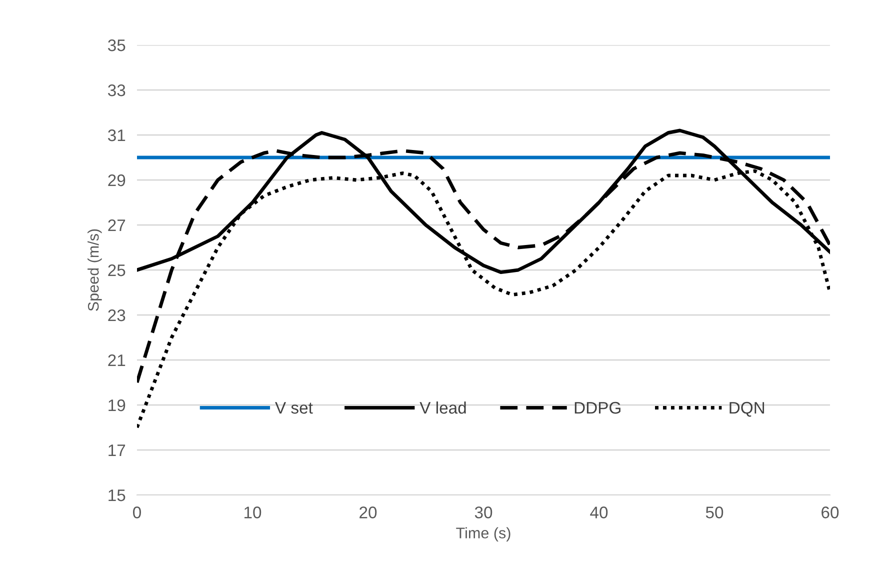 This screenshot has width=883, height=574. What do you see at coordinates (443, 407) in the screenshot?
I see `legend-label: V lead` at bounding box center [443, 407].